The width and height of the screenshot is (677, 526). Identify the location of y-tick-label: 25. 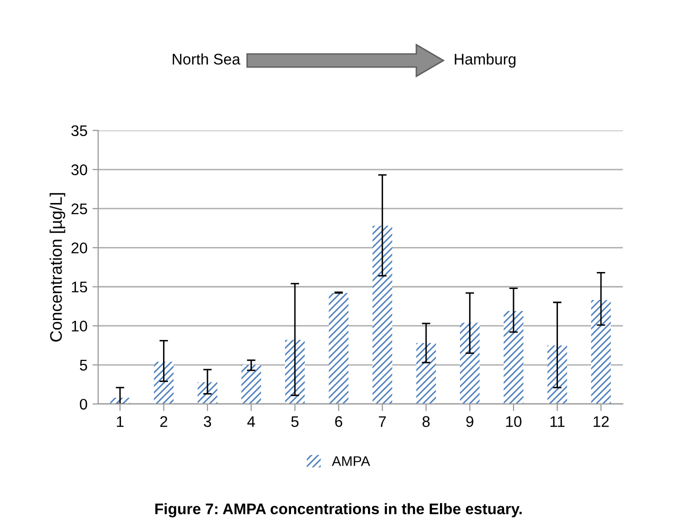
(80, 208).